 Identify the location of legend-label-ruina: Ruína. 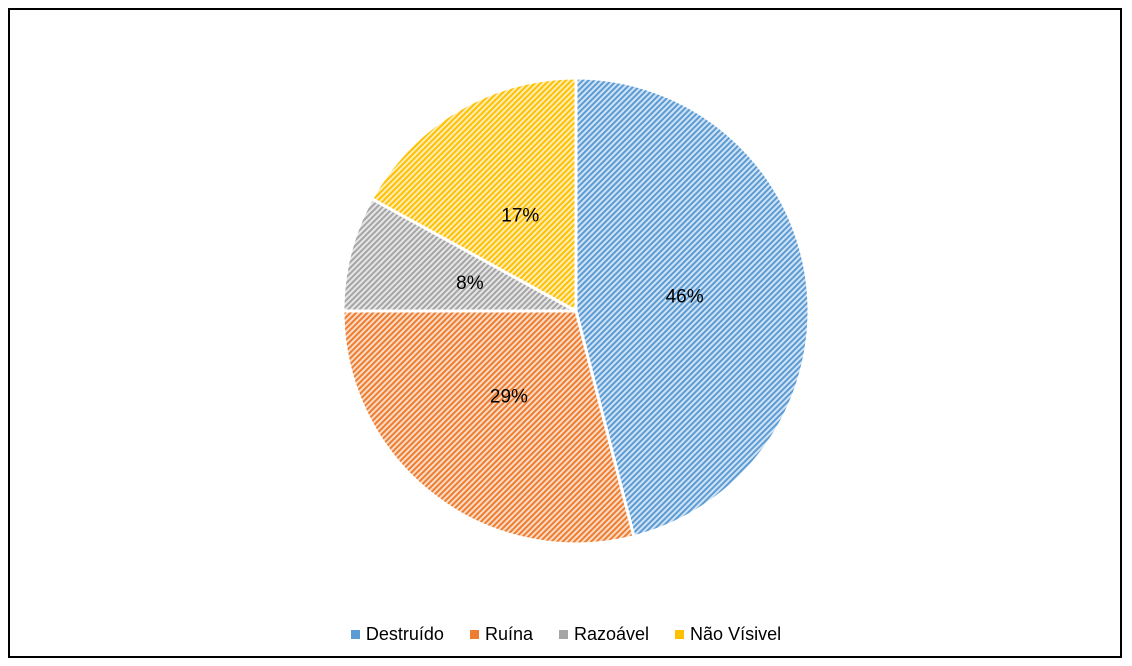
(508, 633).